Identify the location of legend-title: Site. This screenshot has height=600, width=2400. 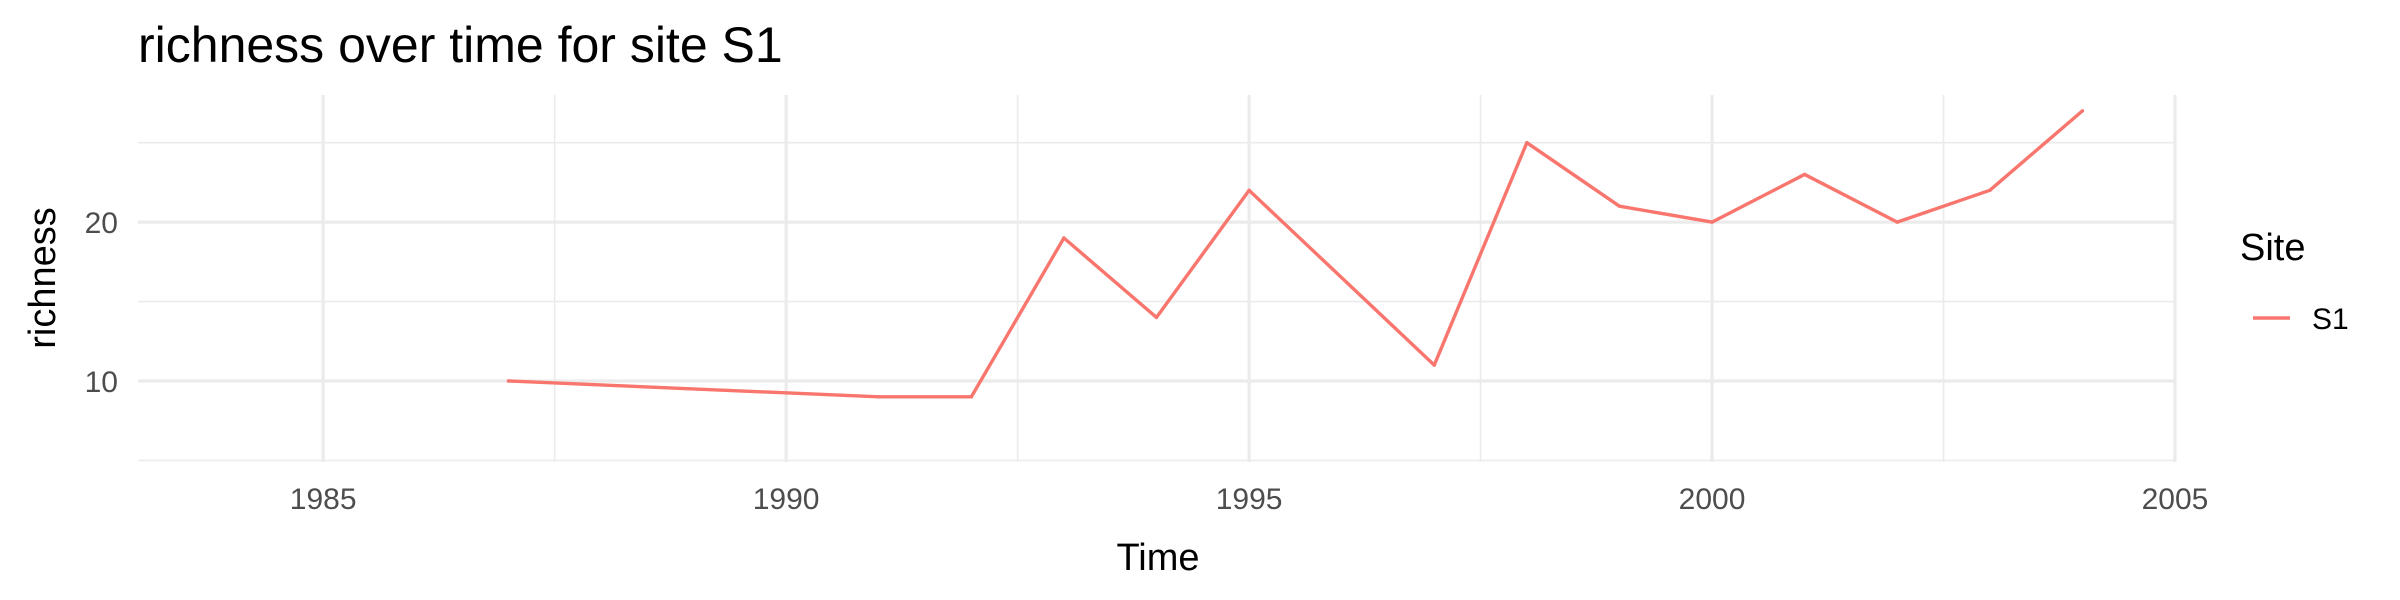
(2272, 248).